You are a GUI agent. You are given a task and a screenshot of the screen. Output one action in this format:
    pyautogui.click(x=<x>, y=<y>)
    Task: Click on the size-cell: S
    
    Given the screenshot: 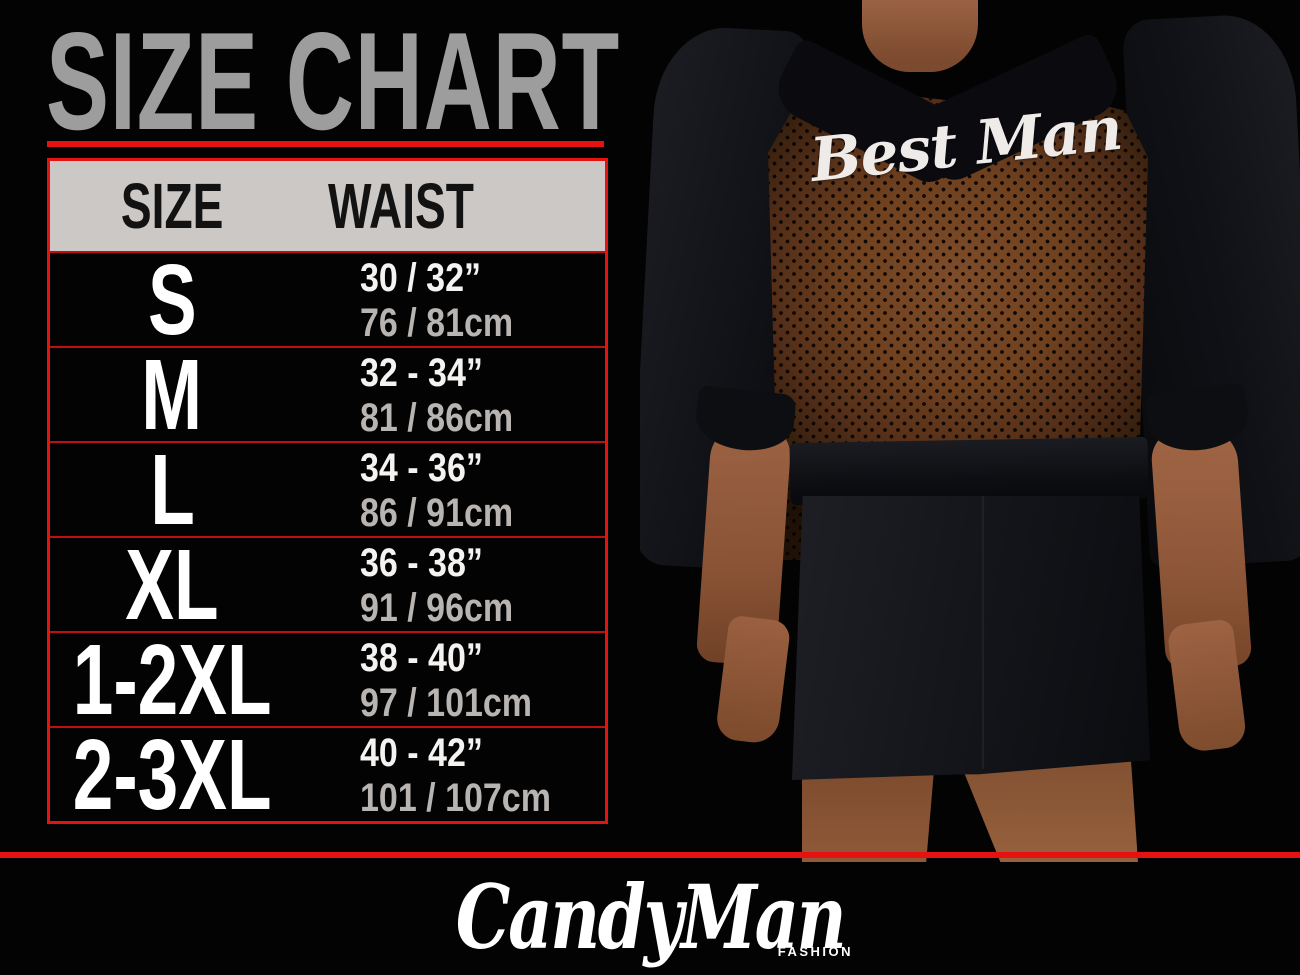 What is the action you would take?
    pyautogui.click(x=172, y=299)
    